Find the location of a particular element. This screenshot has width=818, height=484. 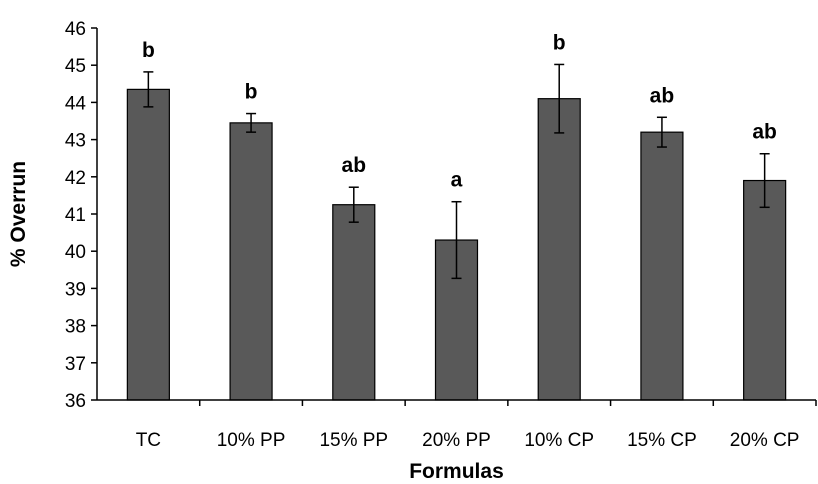

x-tick-label: TC is located at coordinates (148, 440).